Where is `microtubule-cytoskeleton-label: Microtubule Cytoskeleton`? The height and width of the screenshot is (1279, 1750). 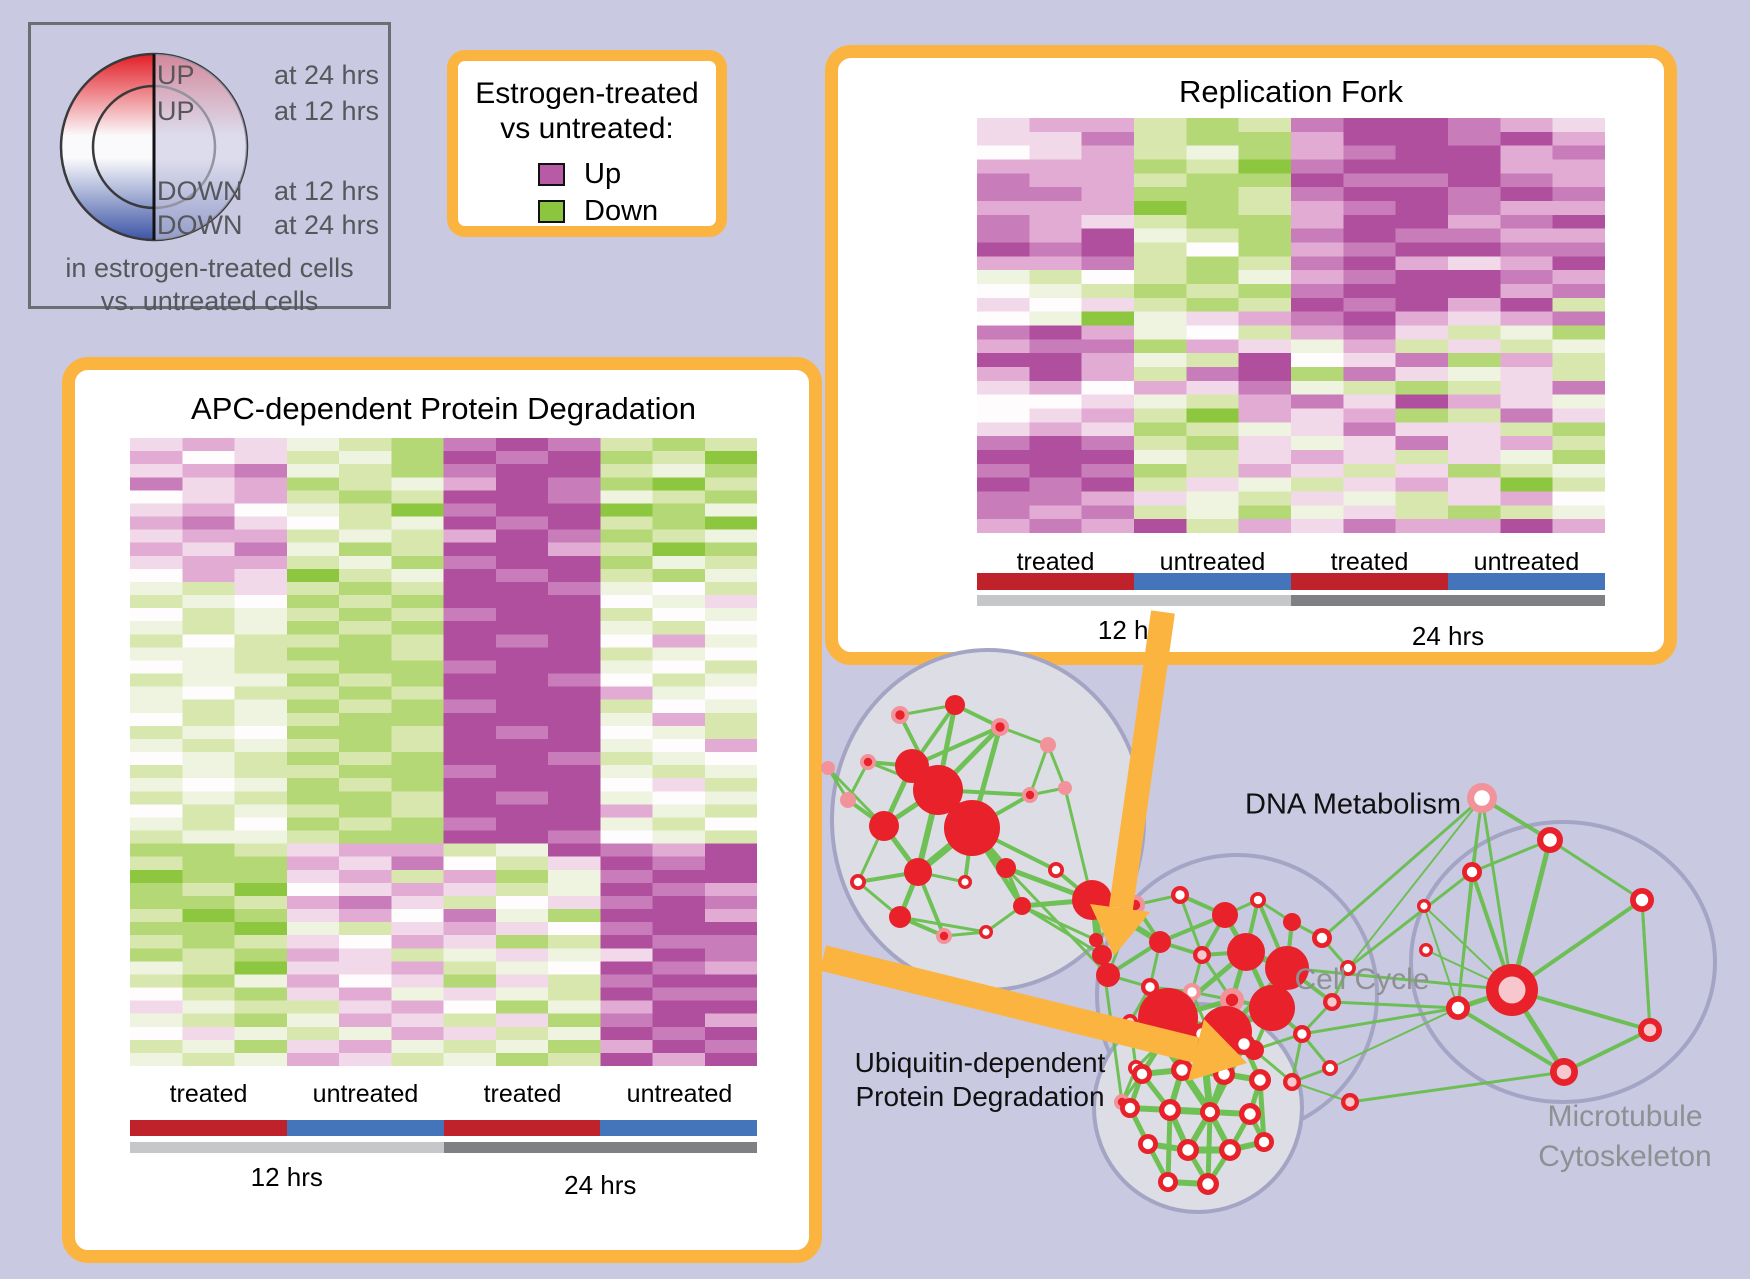
microtubule-cytoskeleton-label: Microtubule Cytoskeleton is located at coordinates (1624, 1137).